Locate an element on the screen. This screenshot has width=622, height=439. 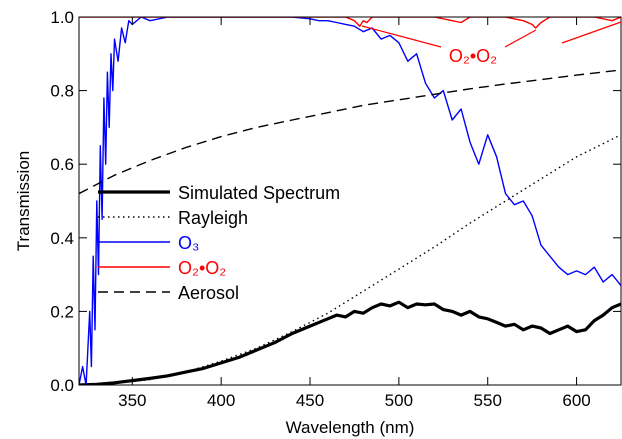
x-tick-label: 500 is located at coordinates (399, 400).